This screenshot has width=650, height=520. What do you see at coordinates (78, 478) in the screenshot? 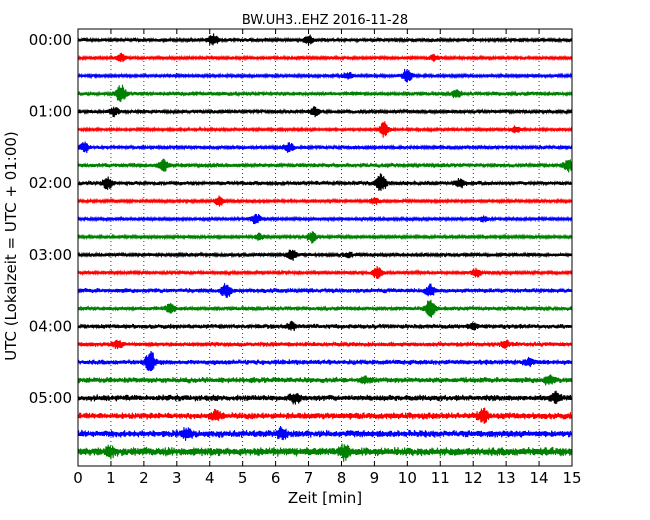
I see `x-tick-label: 0` at bounding box center [78, 478].